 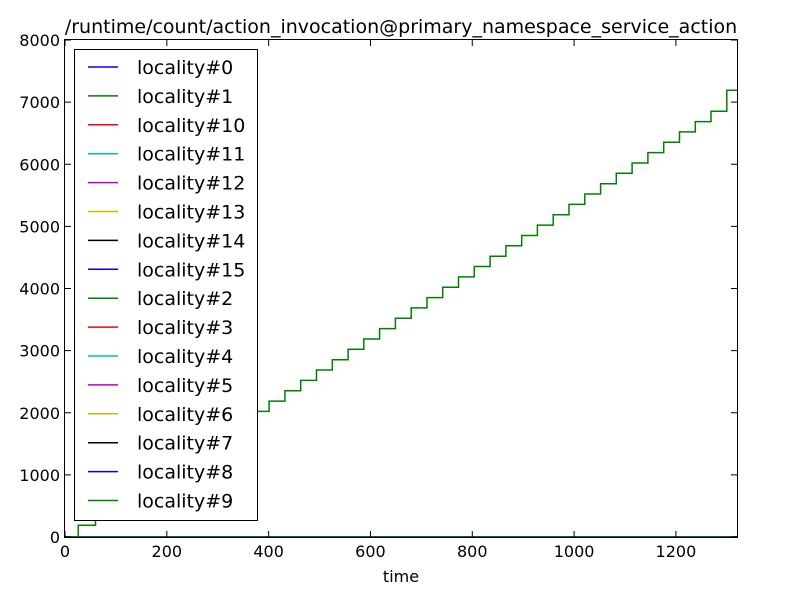 What do you see at coordinates (39, 226) in the screenshot?
I see `y-tick-label: 5000` at bounding box center [39, 226].